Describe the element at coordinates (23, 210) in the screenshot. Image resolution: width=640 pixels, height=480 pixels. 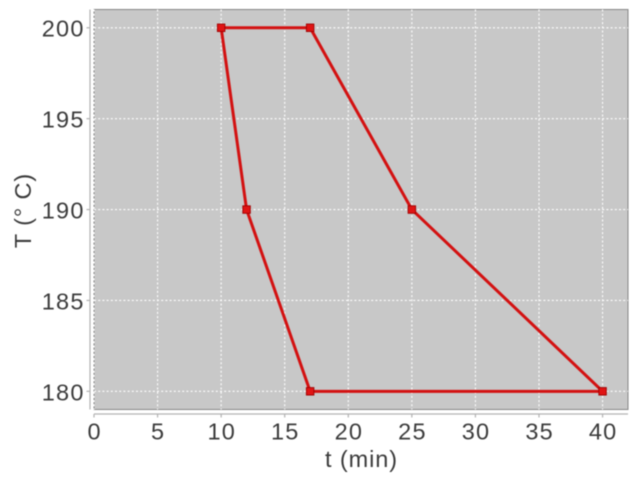
I see `svg-text: T (° C)` at that location.